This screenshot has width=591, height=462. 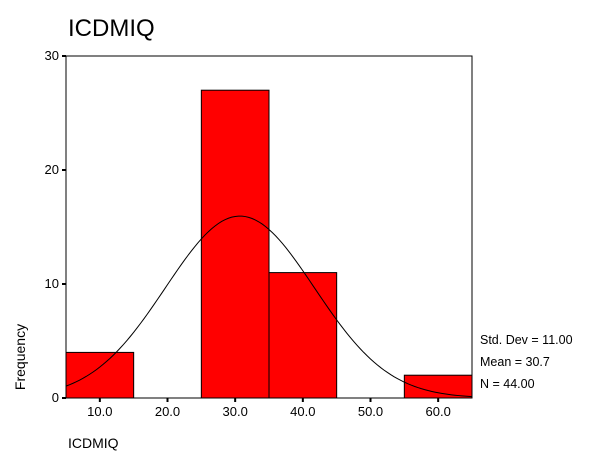 What do you see at coordinates (99, 411) in the screenshot?
I see `x-tick-label: 10.0` at bounding box center [99, 411].